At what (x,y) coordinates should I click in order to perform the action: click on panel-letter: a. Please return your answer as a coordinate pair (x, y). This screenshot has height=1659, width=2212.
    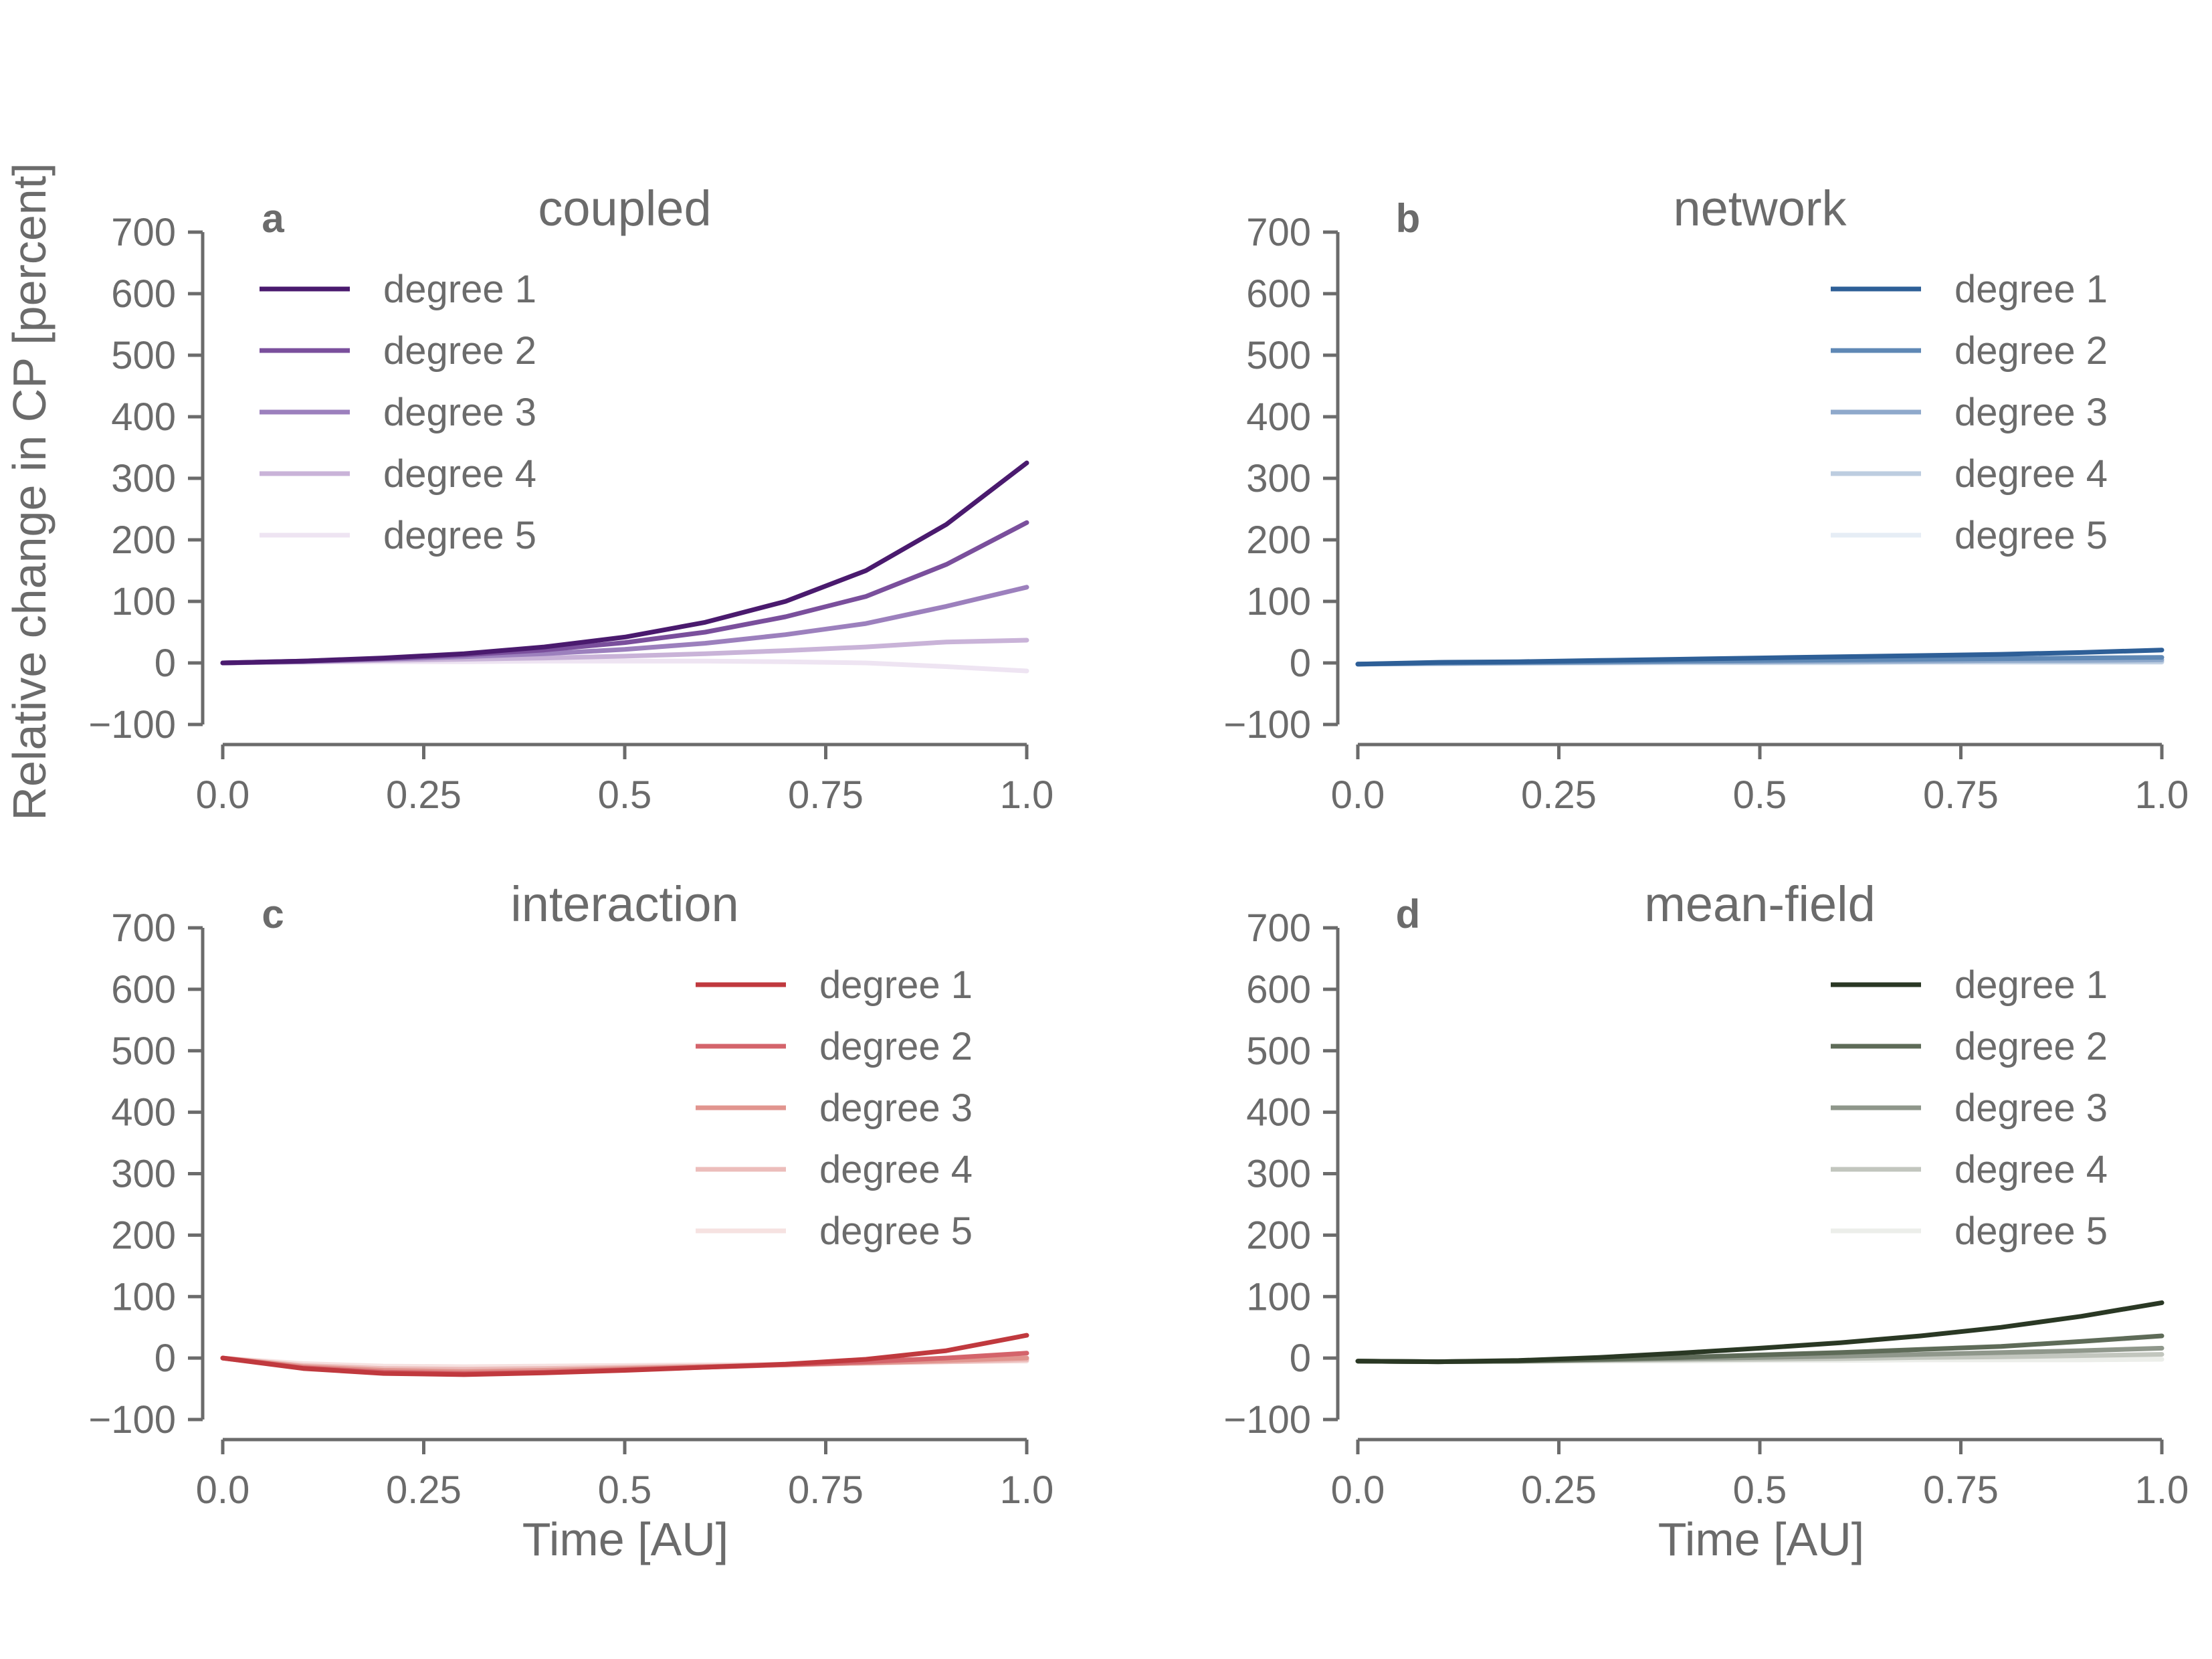
    Looking at the image, I should click on (273, 218).